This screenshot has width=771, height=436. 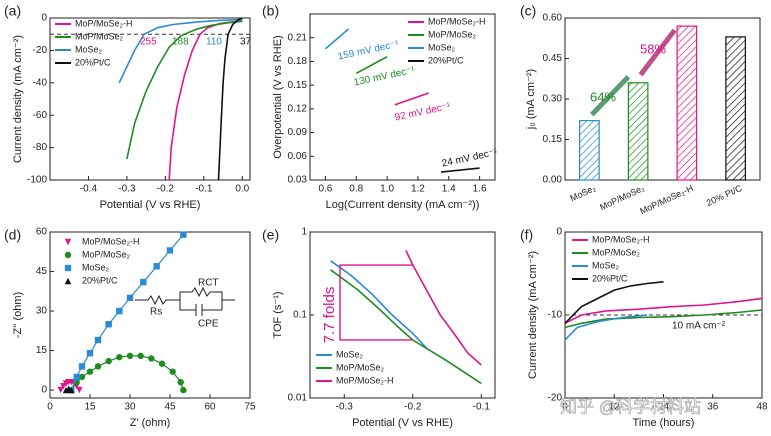 I want to click on y-axis-label: Current density (mA cm⁻²), so click(x=18, y=99).